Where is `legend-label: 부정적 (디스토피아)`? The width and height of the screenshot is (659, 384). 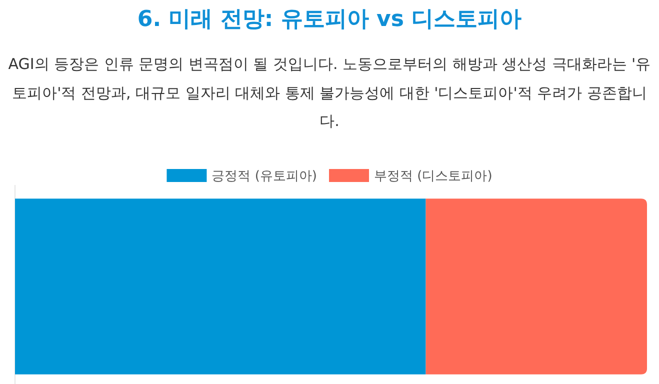
legend-label: 부정적 (디스토피아) is located at coordinates (433, 176).